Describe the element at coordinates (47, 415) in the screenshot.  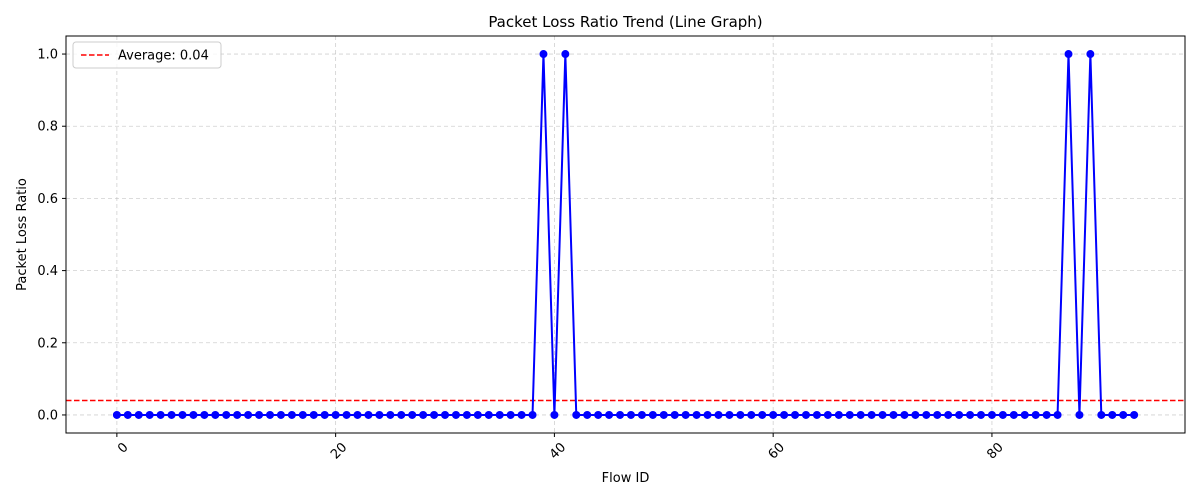
I see `y-tick-label: 0.0` at that location.